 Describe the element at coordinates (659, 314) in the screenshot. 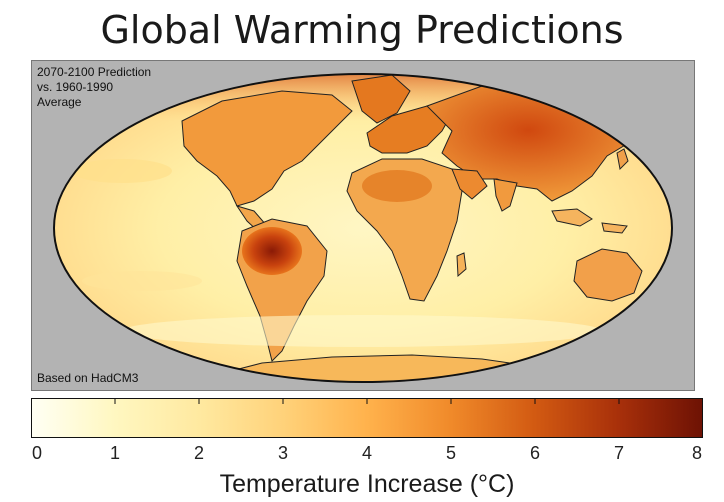

I see `new-zealand` at that location.